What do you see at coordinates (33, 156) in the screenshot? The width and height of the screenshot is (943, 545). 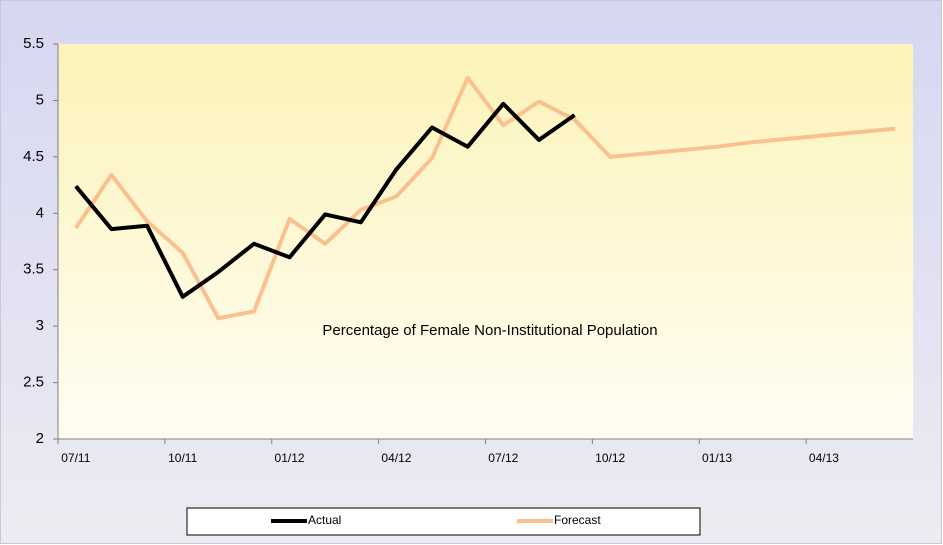 I see `y-tick-label: 4.5` at bounding box center [33, 156].